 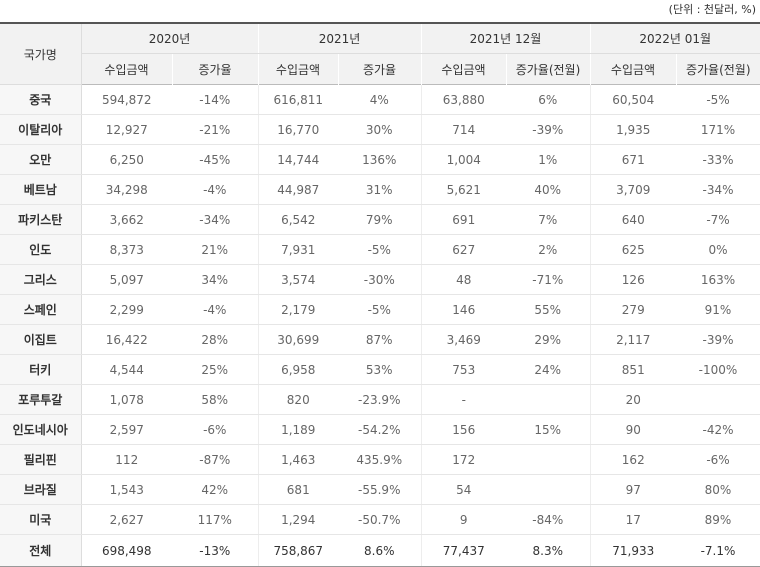 What do you see at coordinates (632, 189) in the screenshot?
I see `amount-cell: 3,709` at bounding box center [632, 189].